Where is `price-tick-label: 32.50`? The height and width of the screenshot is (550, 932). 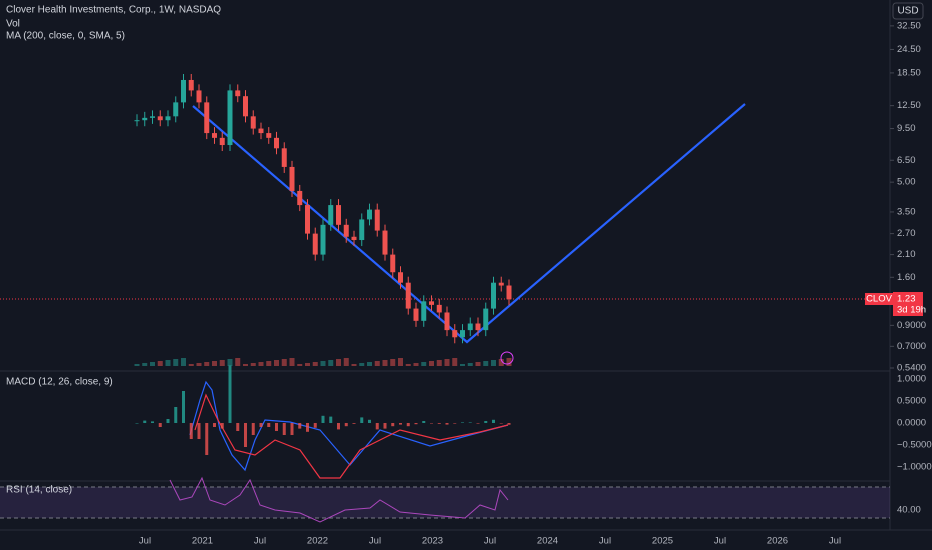
price-tick-label: 32.50 is located at coordinates (909, 25).